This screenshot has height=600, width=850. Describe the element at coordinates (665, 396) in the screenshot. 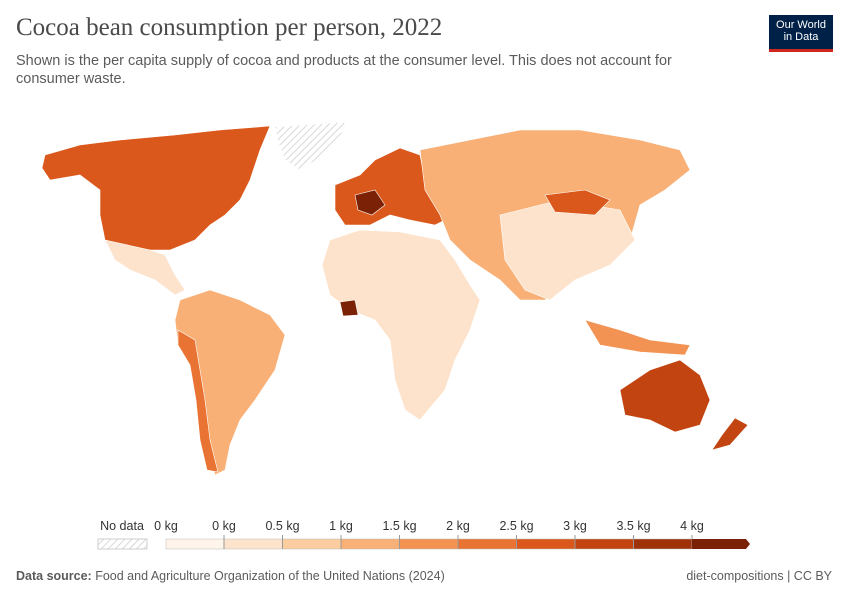

I see `australia` at that location.